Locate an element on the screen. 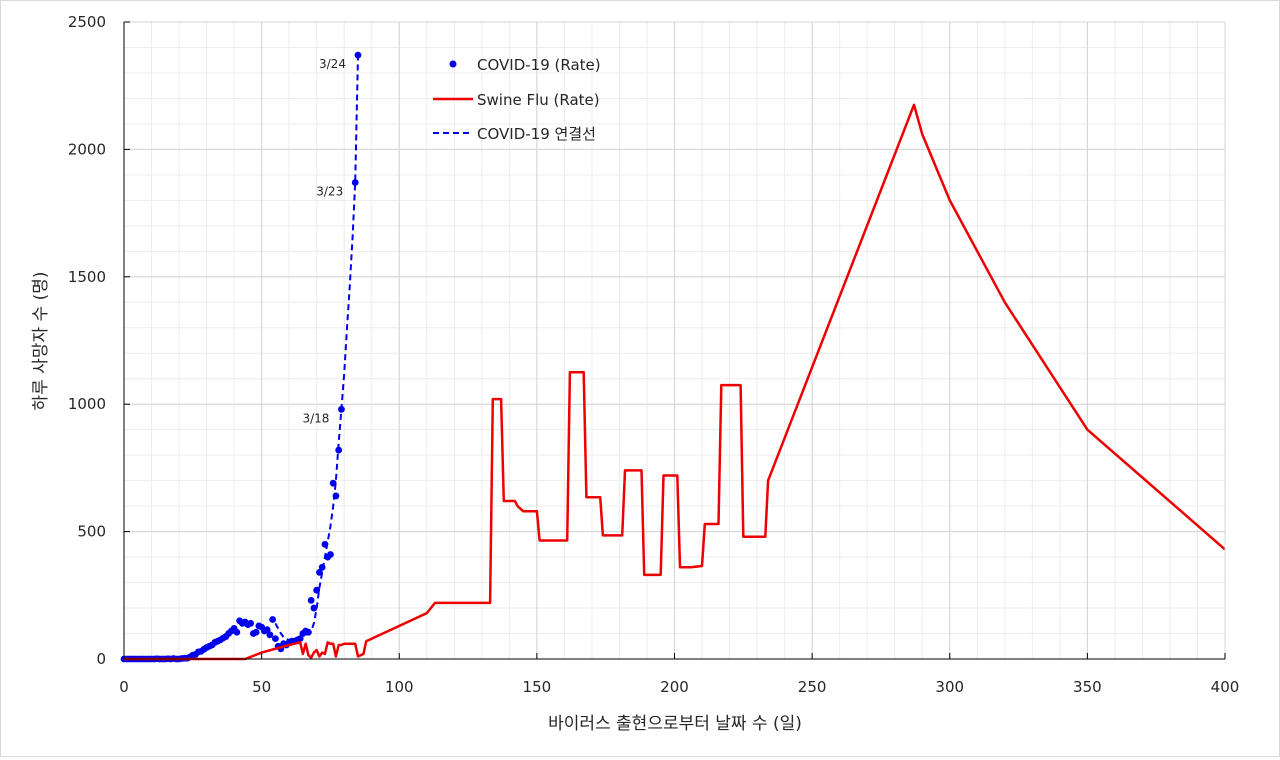 This screenshot has height=760, width=1280. x-tick-label: 200 is located at coordinates (674, 687).